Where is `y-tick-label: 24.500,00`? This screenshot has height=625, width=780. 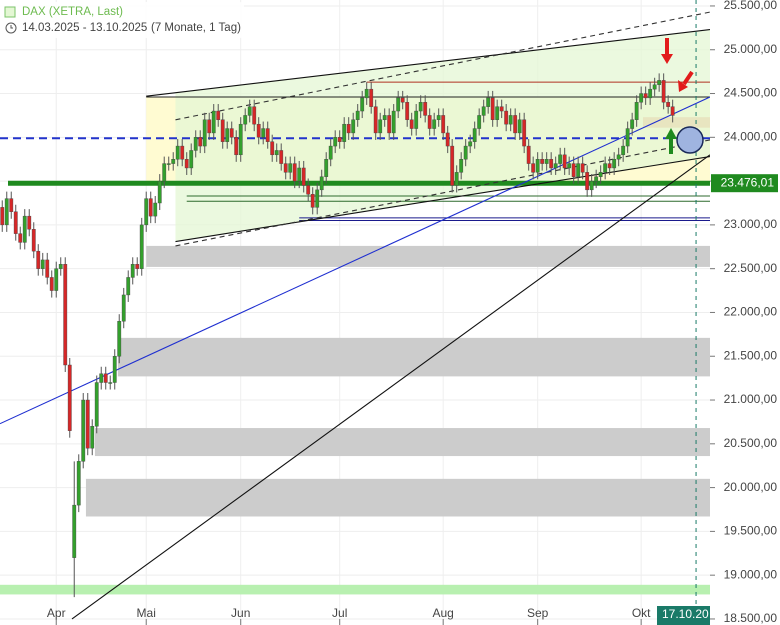
y-tick-label: 24.500,00 is located at coordinates (751, 93).